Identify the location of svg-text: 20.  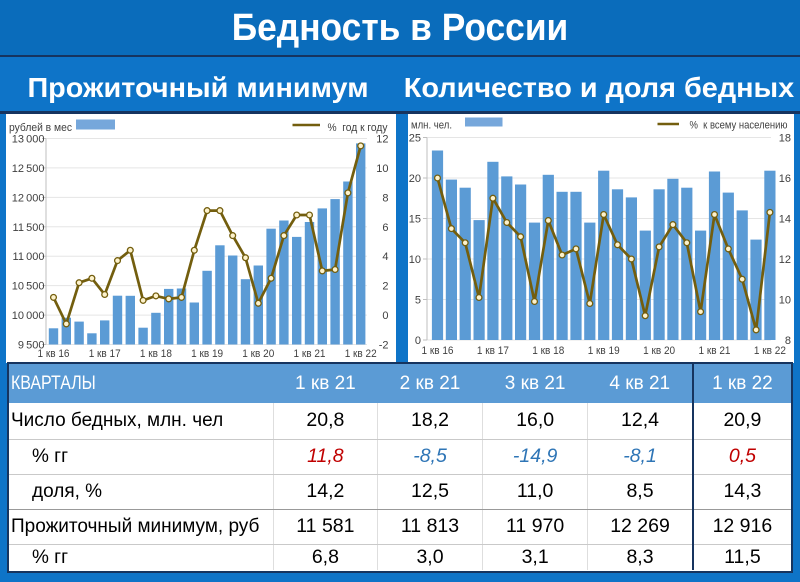
(415, 179).